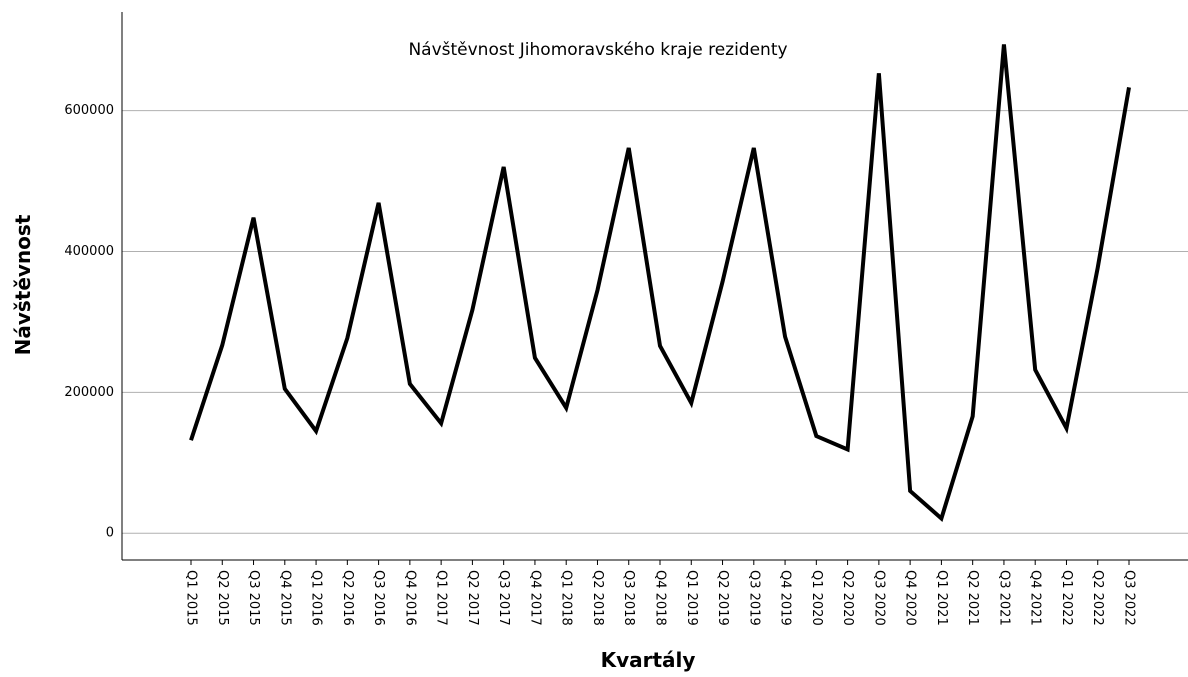  What do you see at coordinates (378, 598) in the screenshot?
I see `x-tick-label: Q3 2016` at bounding box center [378, 598].